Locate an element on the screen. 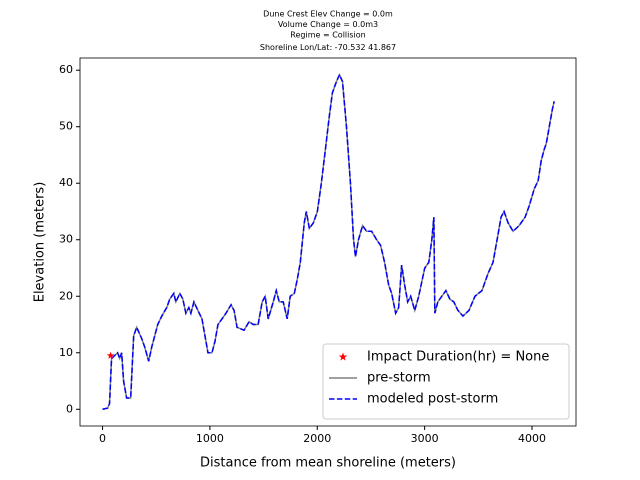  y-tick-label: 30 is located at coordinates (66, 239).